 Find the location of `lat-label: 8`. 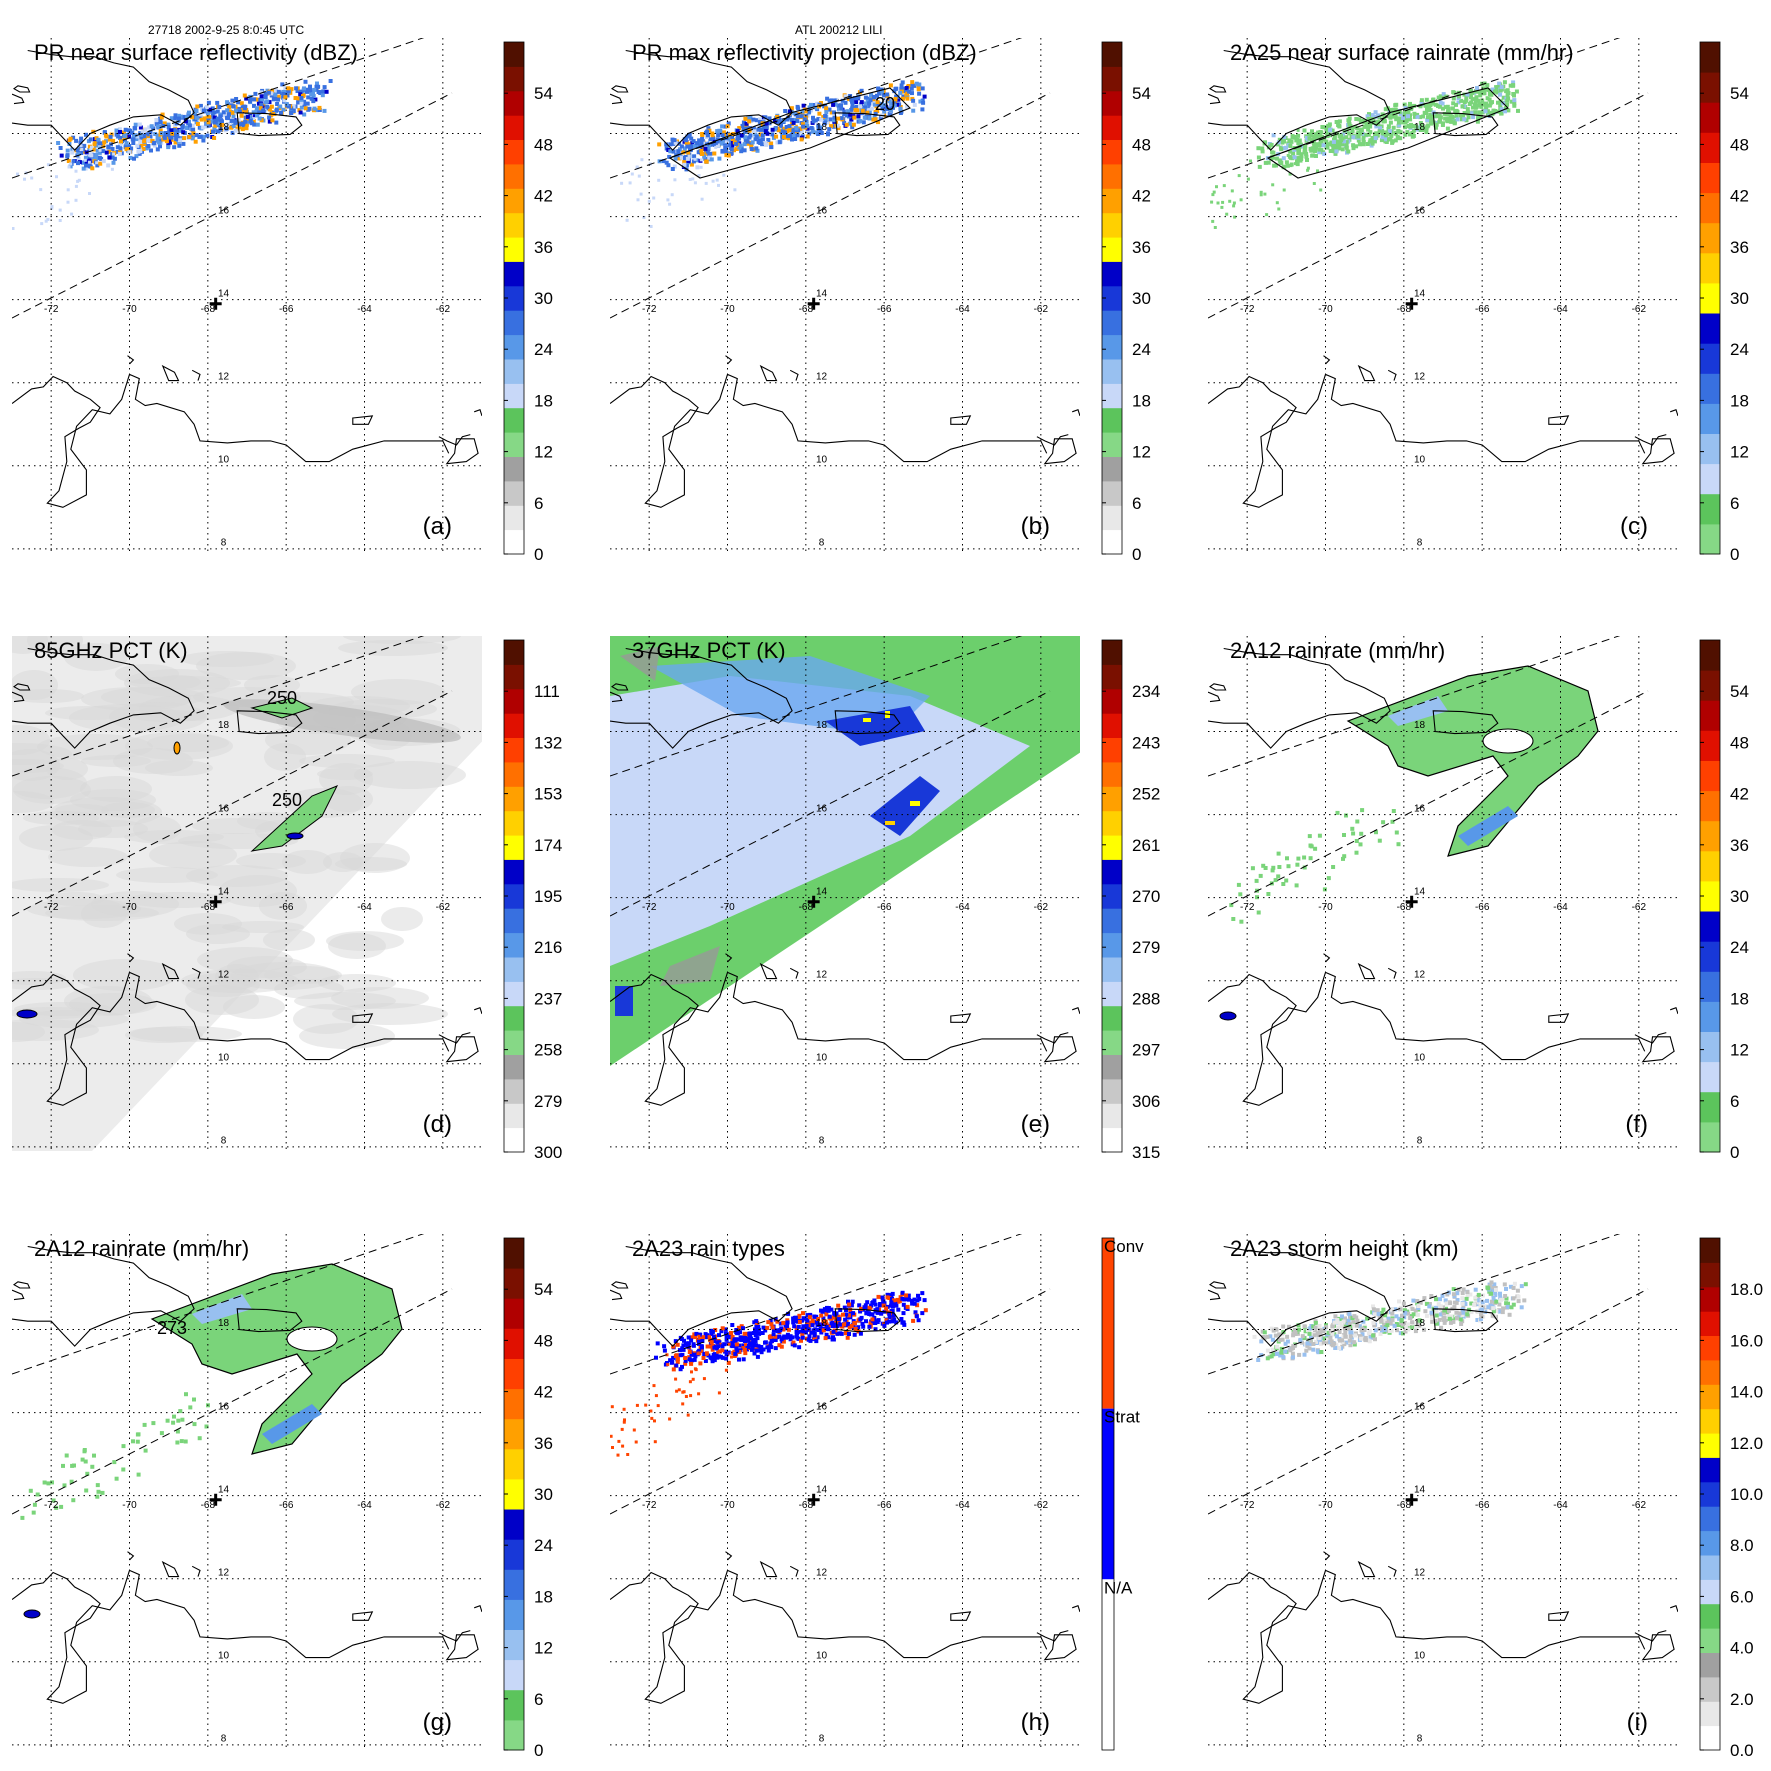

lat-label: 8 is located at coordinates (1420, 543).